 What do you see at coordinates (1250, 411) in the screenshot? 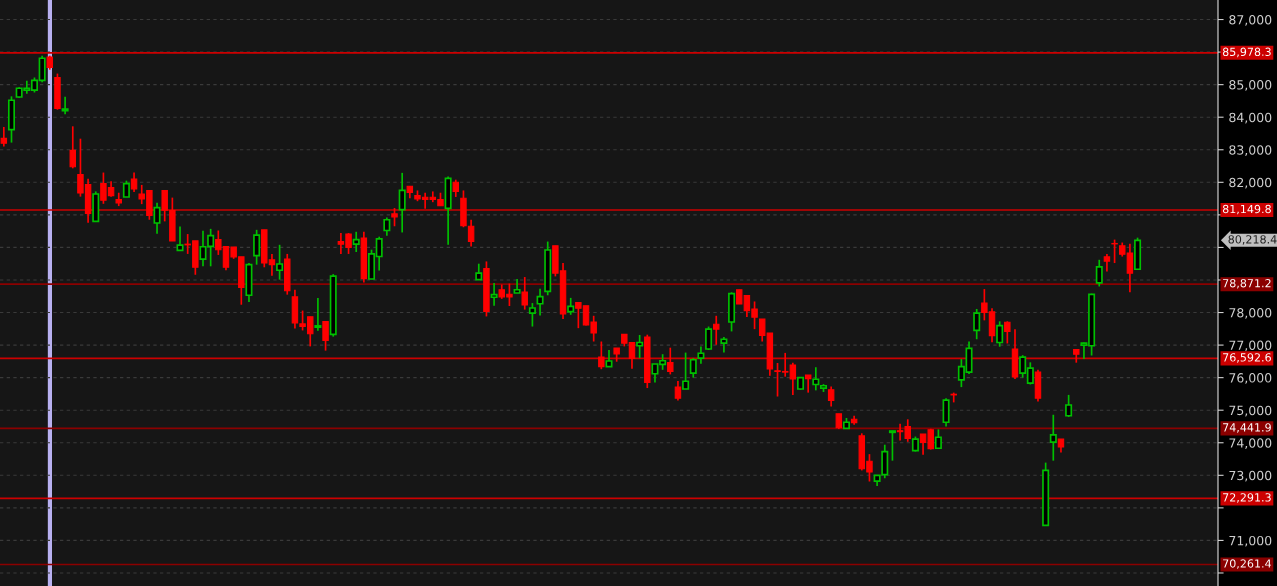
I see `y-tick-label: 75,000` at bounding box center [1250, 411].